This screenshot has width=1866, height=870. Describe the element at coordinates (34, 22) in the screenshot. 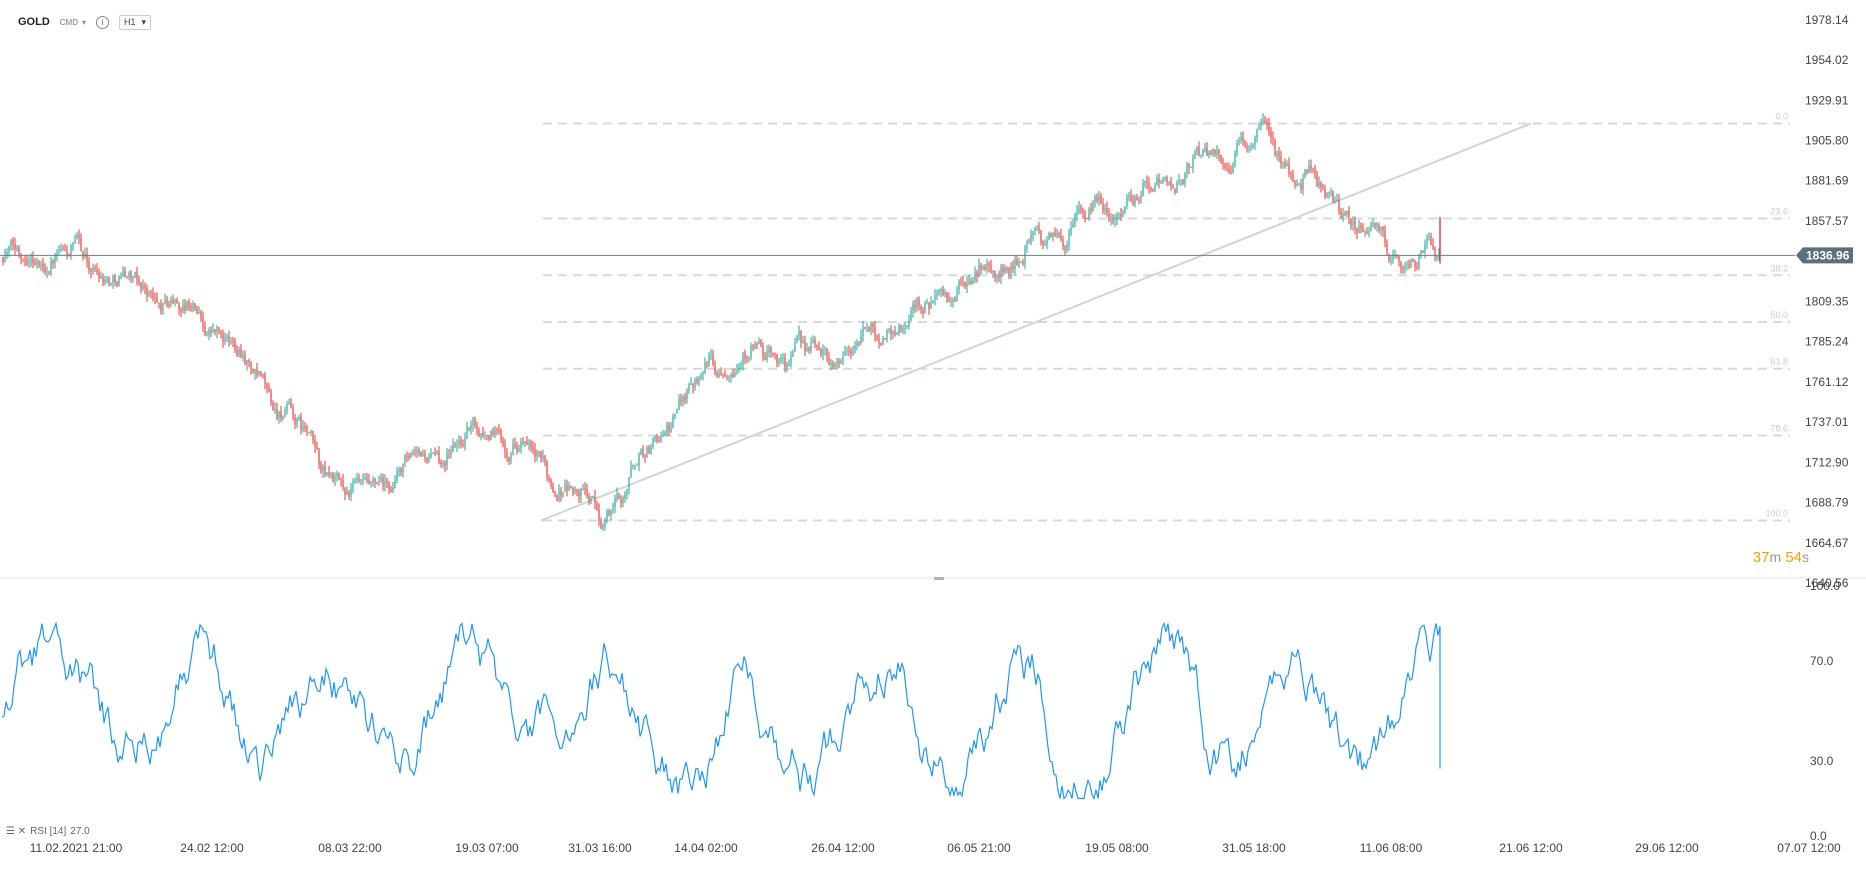

I see `symbol-label: GOLD` at that location.